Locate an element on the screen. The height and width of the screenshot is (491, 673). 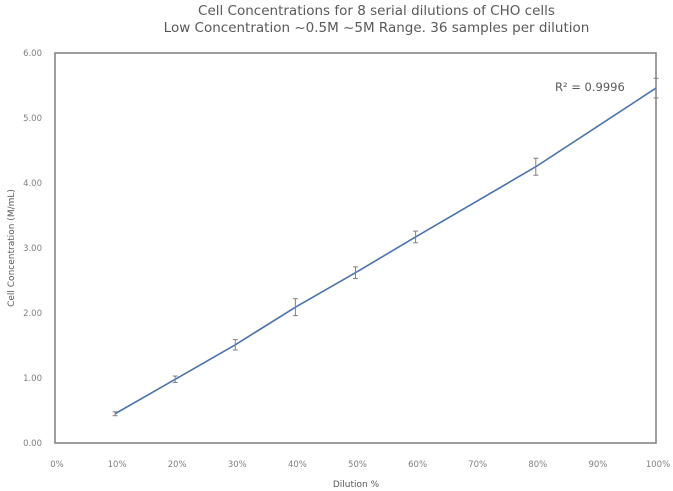
x-tick-label: 90% is located at coordinates (597, 465).